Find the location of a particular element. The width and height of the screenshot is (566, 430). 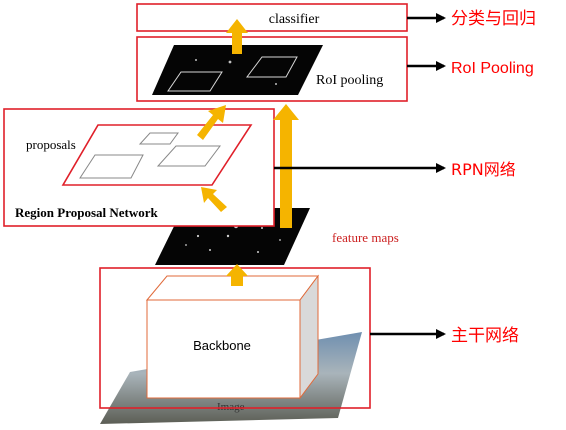

annotation-backbone: 主干网络 is located at coordinates (485, 336).